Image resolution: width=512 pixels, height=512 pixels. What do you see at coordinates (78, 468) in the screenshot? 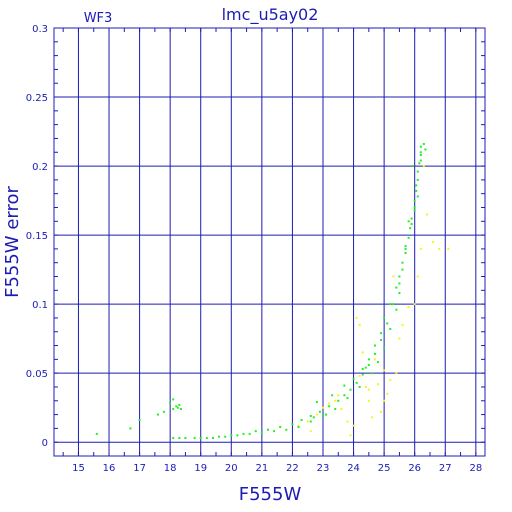
I see `x-tick-label: 15` at bounding box center [78, 468].